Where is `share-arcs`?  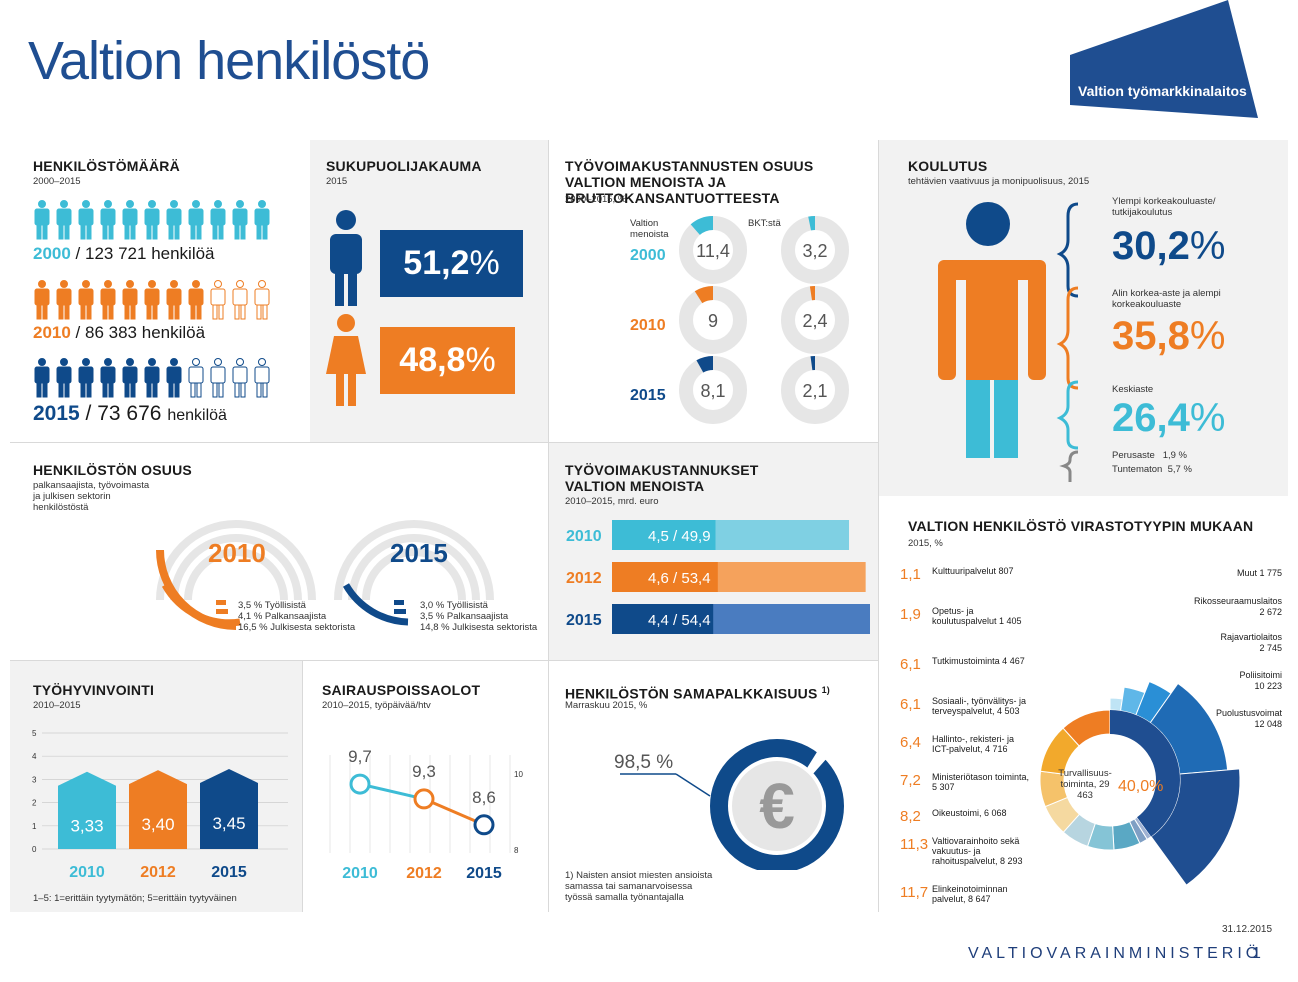
share-arcs is located at coordinates (325, 575).